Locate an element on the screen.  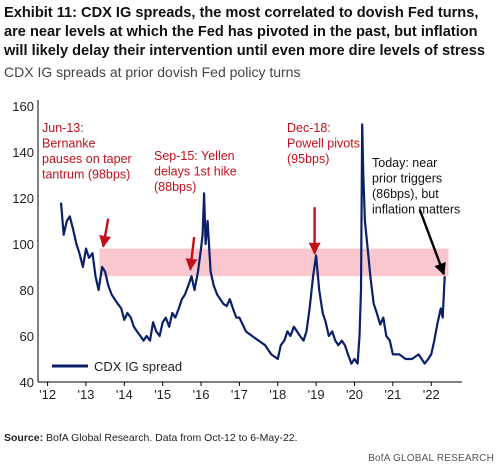
annotation-line: (95bps) is located at coordinates (308, 159).